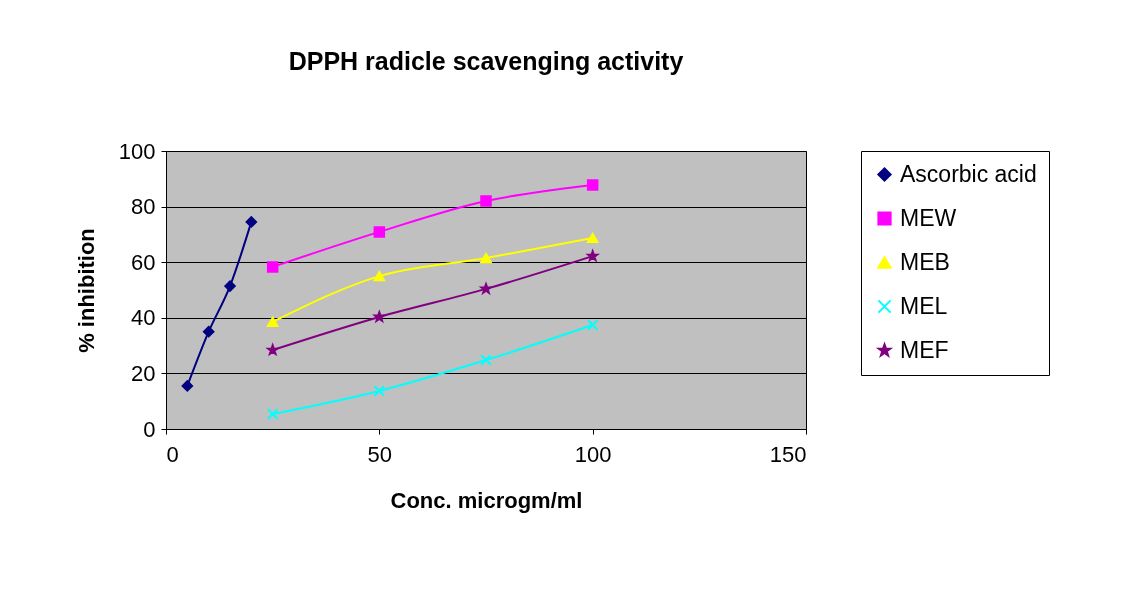  I want to click on x-tick-label: 0, so click(172, 454).